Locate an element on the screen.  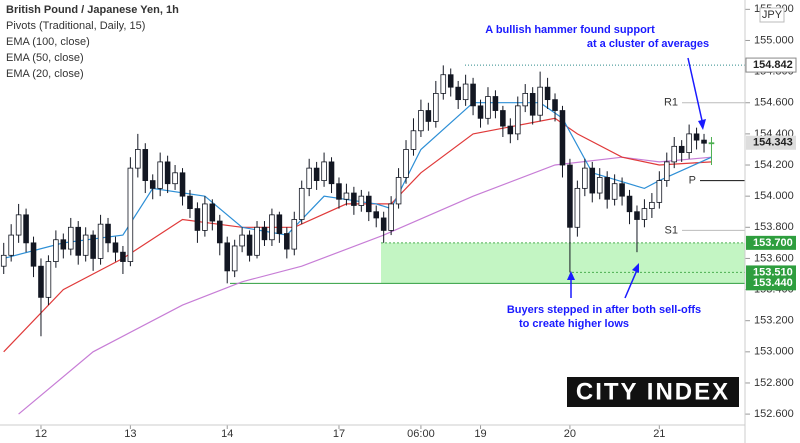
price-label: 153.700 is located at coordinates (773, 243).